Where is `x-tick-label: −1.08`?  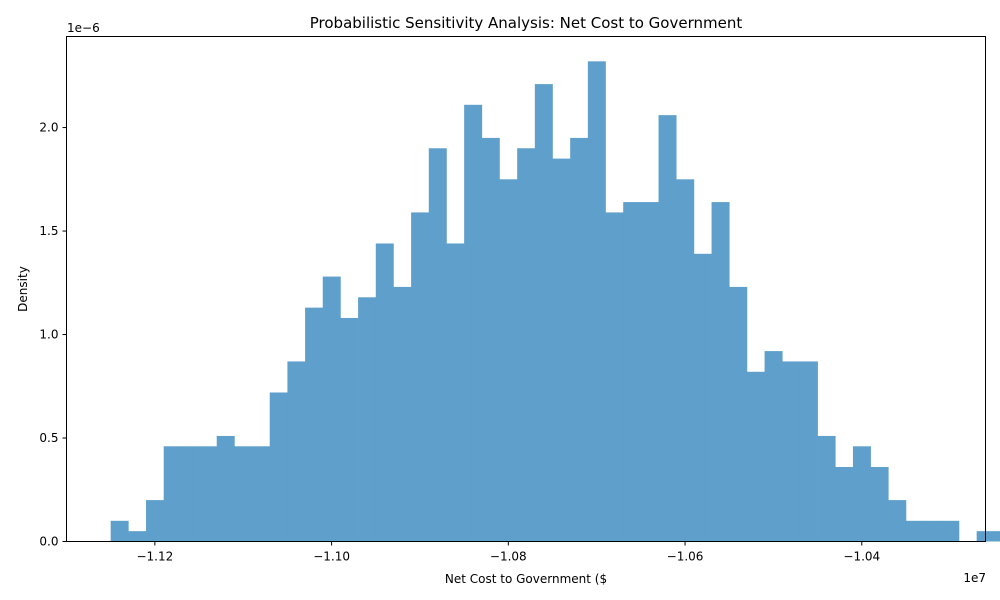
x-tick-label: −1.08 is located at coordinates (508, 557).